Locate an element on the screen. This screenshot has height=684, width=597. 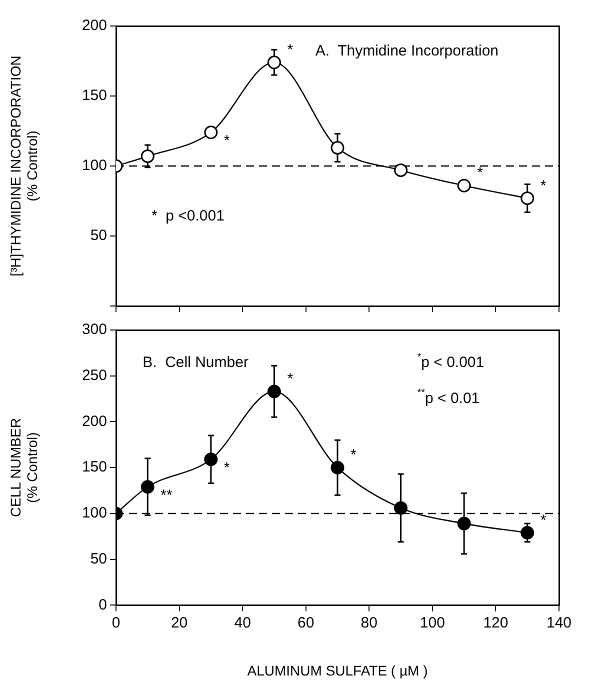
y-tick-label: 300 is located at coordinates (94, 329).